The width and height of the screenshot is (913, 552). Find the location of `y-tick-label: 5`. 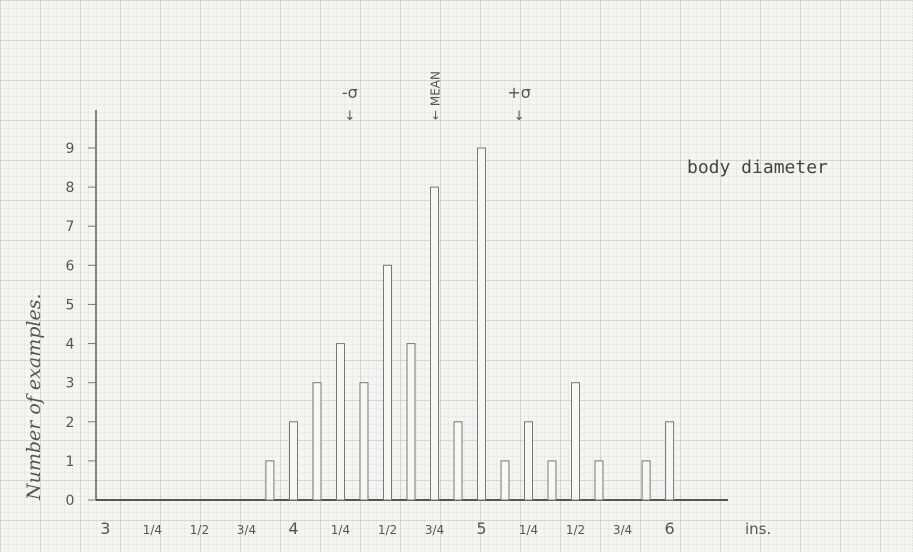

y-tick-label: 5 is located at coordinates (70, 305).